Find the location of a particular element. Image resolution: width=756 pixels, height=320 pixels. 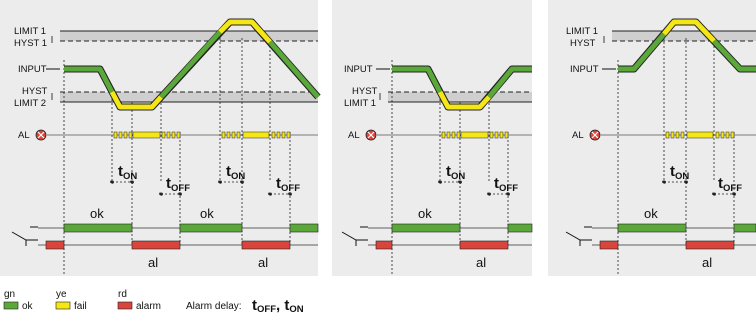

legend-swatch-fail is located at coordinates (63, 305).